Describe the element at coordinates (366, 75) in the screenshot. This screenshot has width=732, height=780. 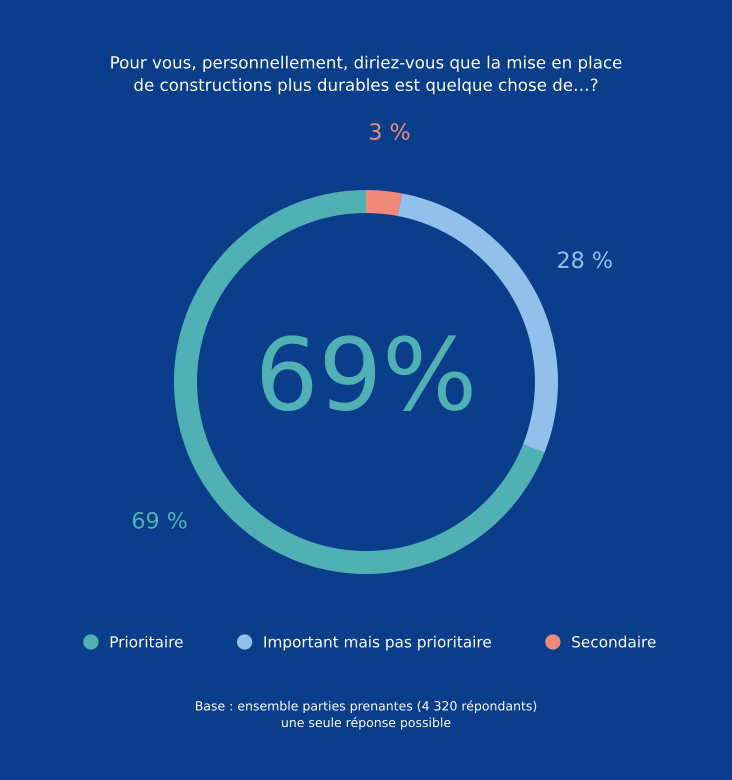
I see `chart-title: Pour vous, personnellement, diriez-vous que la mise en place de constructions plus durables est quelque chose de…?` at that location.